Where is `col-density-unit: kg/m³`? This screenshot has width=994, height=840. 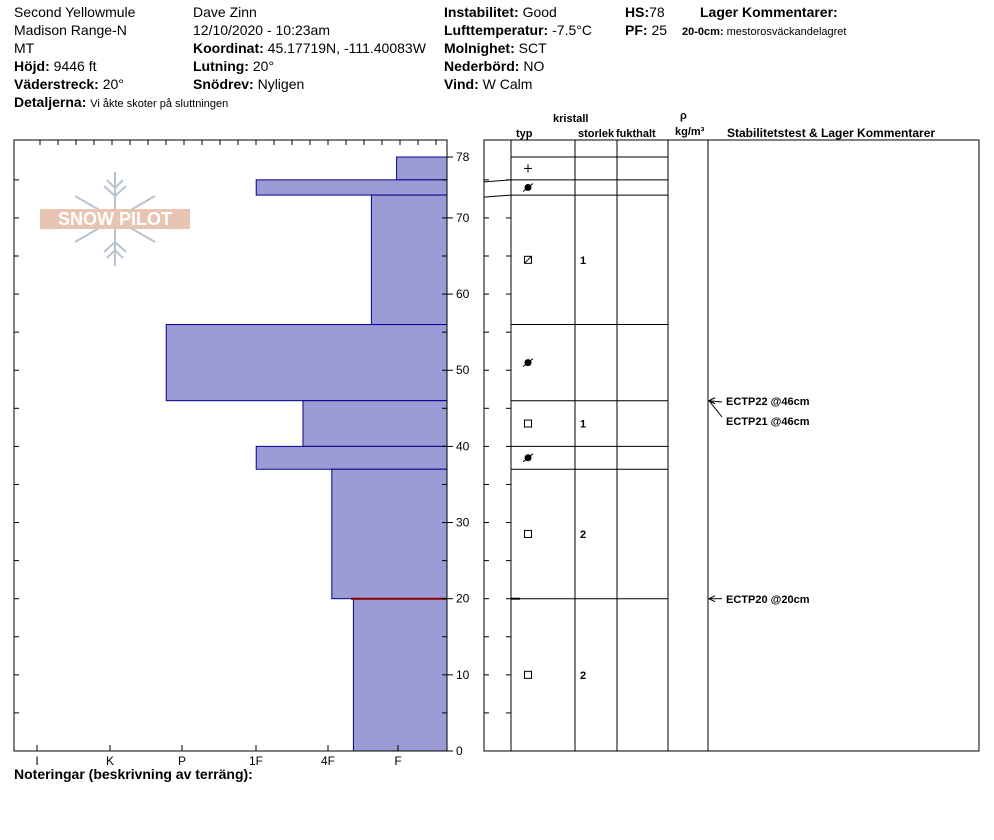
col-density-unit: kg/m³ is located at coordinates (690, 132).